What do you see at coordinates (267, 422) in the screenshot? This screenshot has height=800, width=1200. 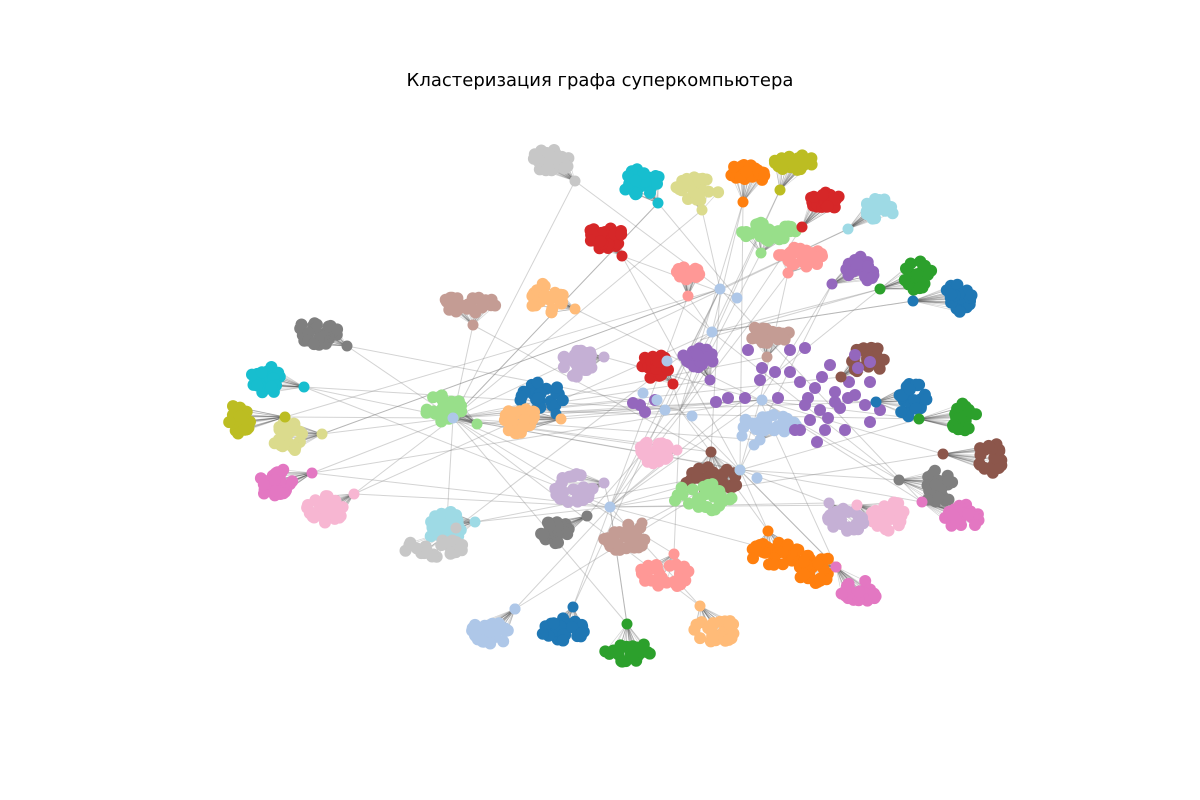 I see `cluster-spoke` at bounding box center [267, 422].